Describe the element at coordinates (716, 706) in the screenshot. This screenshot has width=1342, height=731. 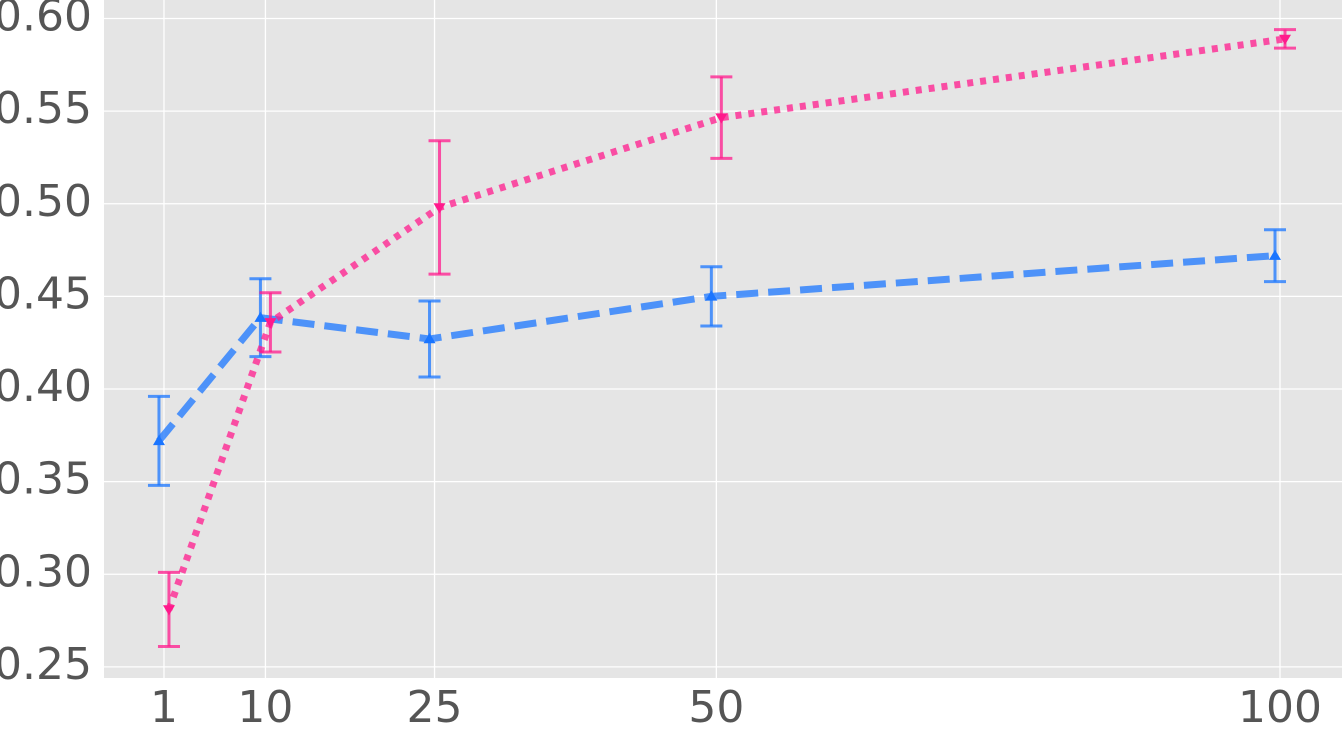
I see `x-tick-label: 50` at that location.